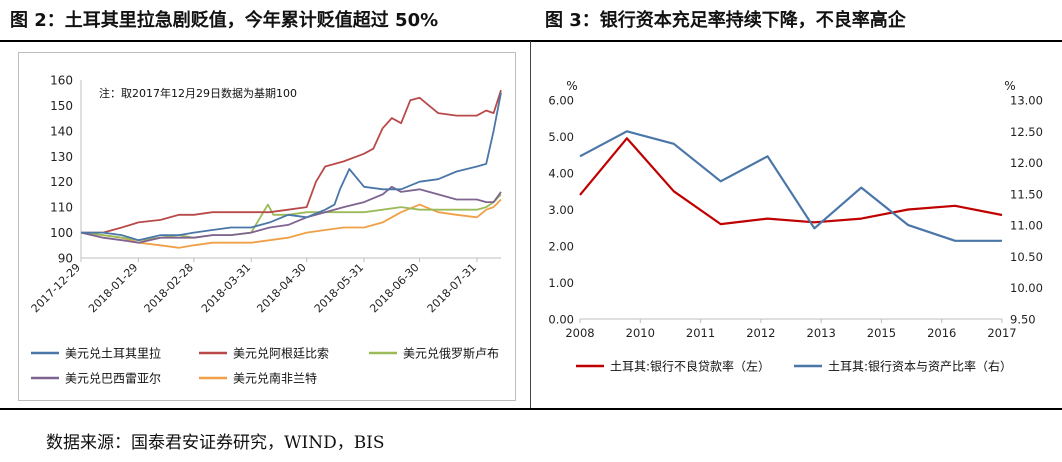 This screenshot has height=462, width=1062. I want to click on x-tick-label: 2017, so click(1001, 333).